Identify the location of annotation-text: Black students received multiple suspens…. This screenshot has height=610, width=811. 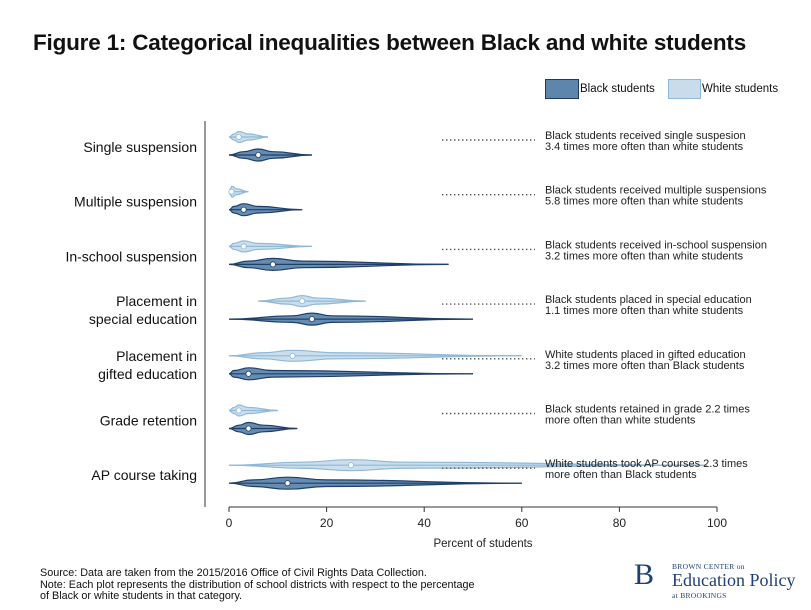
(656, 191).